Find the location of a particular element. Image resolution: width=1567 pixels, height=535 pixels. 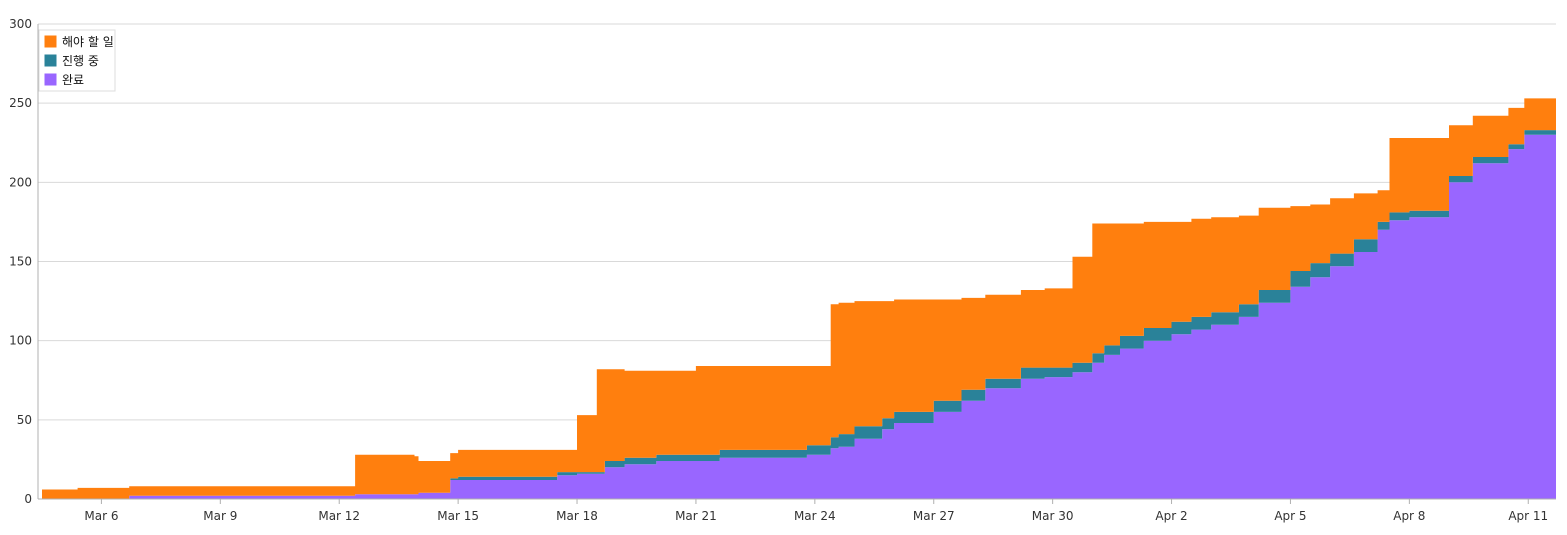

legend-label: 해야 할 일 is located at coordinates (88, 42).